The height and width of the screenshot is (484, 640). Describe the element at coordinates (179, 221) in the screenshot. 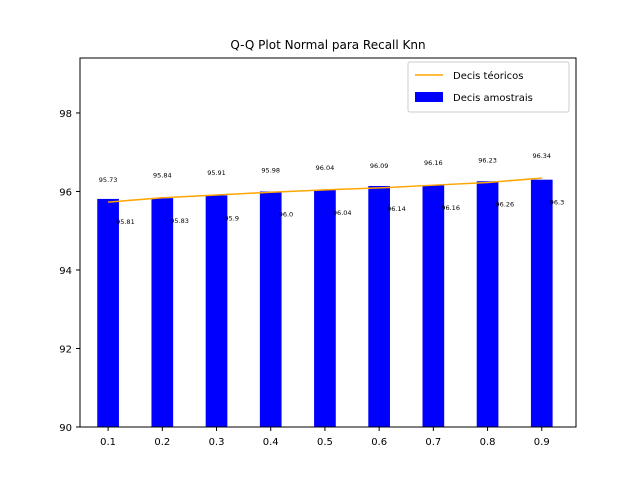

I see `sample-label-0.2: 95.83` at that location.